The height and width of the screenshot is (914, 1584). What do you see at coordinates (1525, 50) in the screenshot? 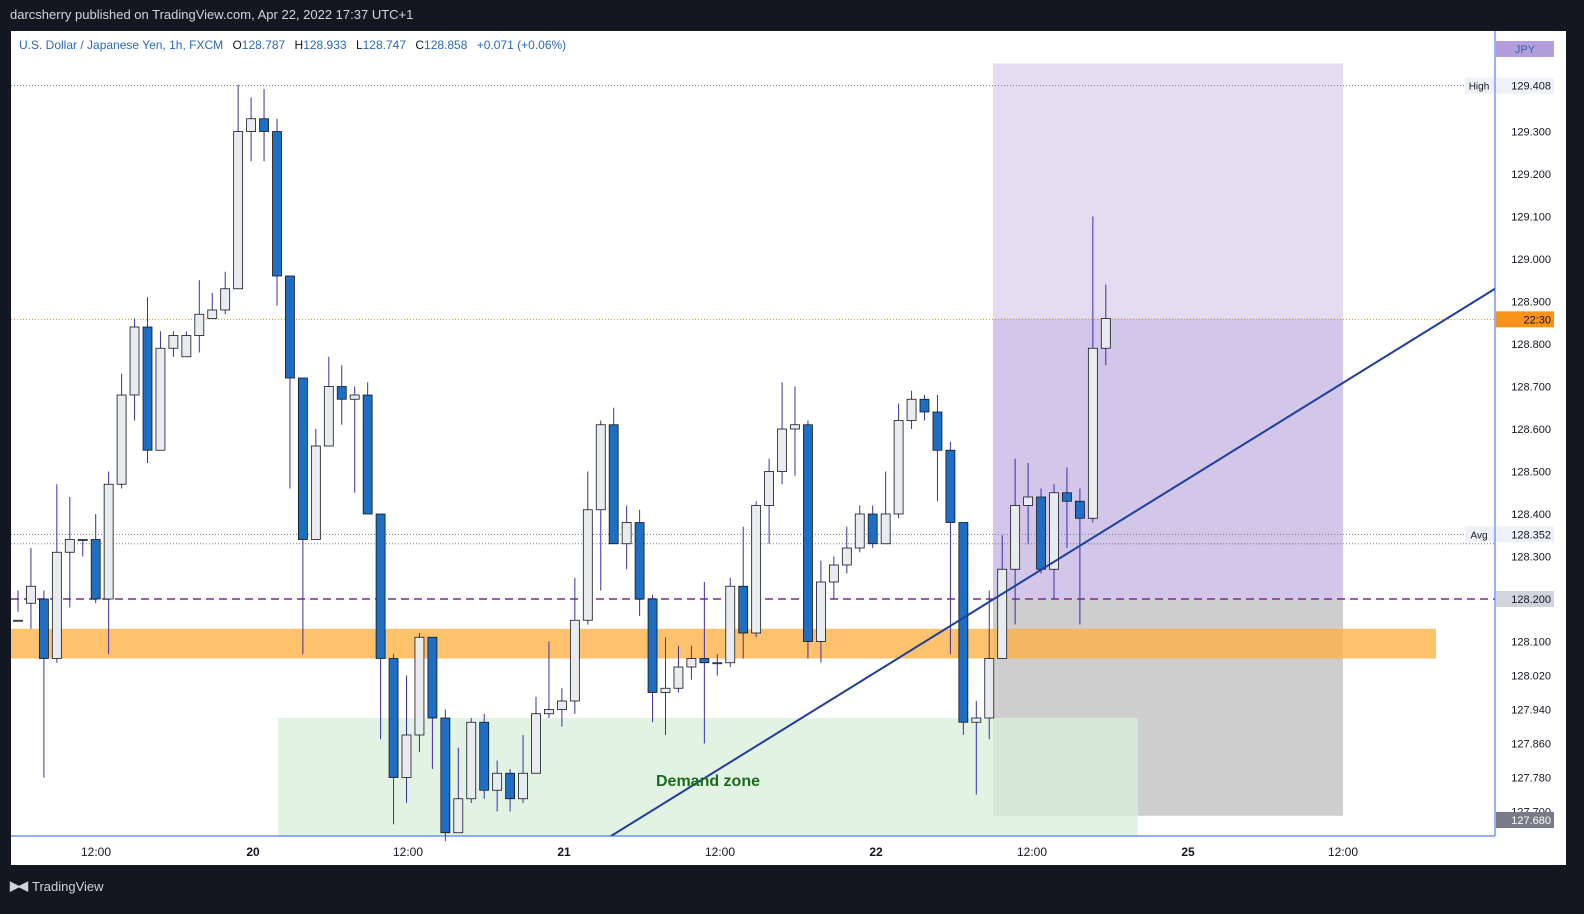
I see `currency-badge: JPY` at bounding box center [1525, 50].